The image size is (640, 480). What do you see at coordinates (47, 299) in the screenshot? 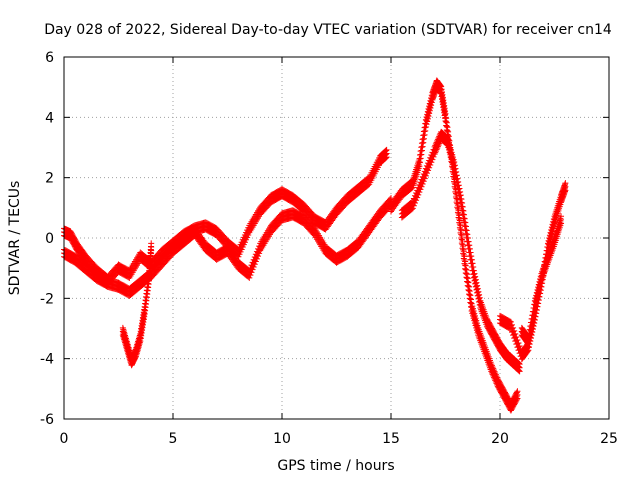
I see `y-tick-label: -2` at bounding box center [47, 299].